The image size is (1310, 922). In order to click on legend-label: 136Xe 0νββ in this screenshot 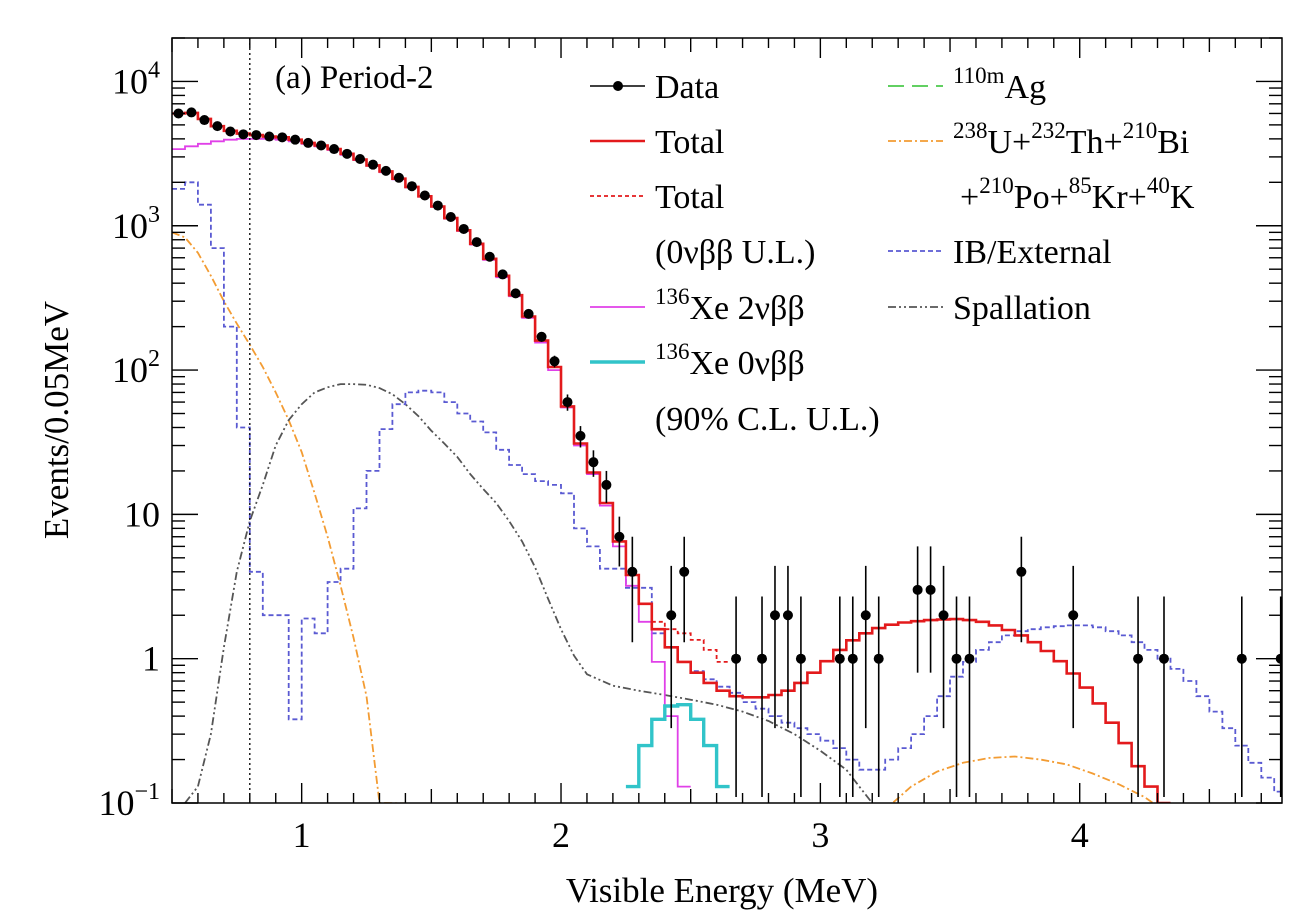, I will do `click(730, 360)`.